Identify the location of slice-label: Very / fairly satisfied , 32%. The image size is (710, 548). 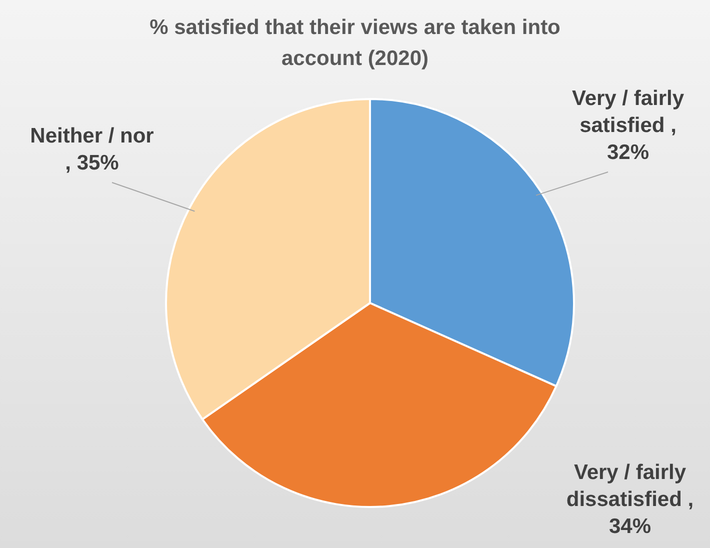
(628, 125).